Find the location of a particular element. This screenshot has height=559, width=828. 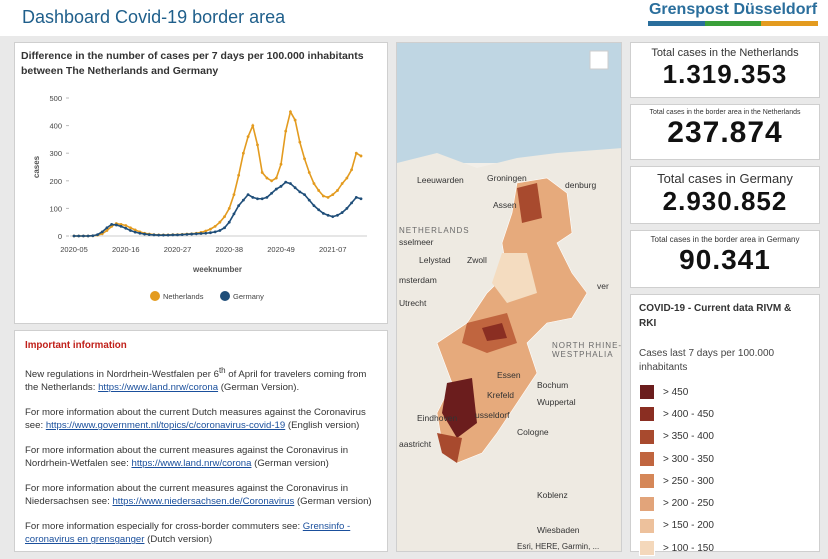

kpi-value: 237.874 is located at coordinates (725, 132).